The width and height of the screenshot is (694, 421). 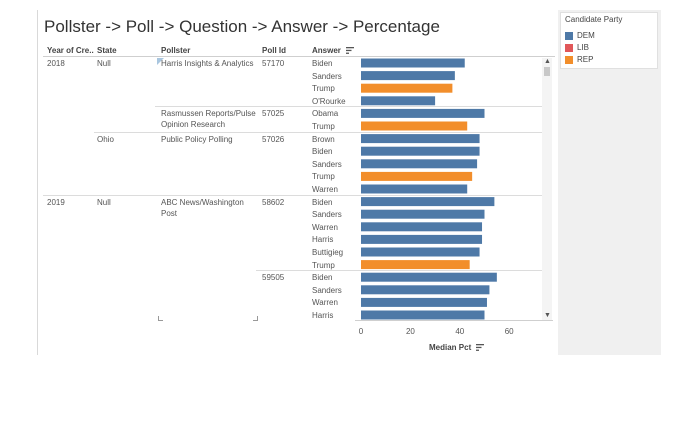 I want to click on scroll-down-icon: ▼, so click(x=547, y=315).